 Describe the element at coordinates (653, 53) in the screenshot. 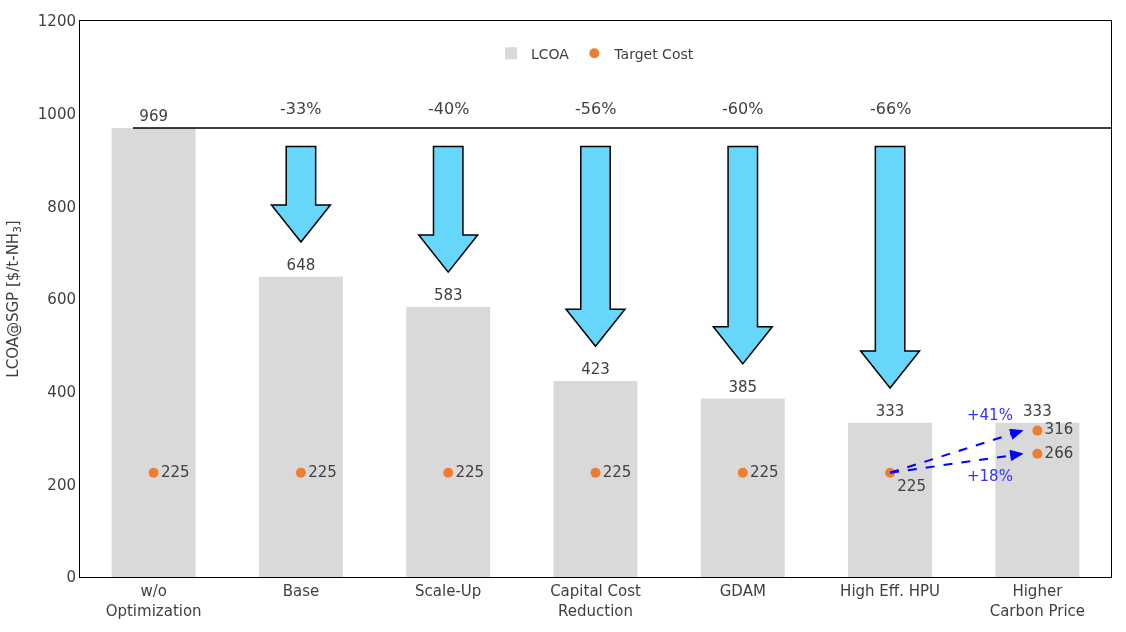

I see `legend-label: Target Cost` at that location.